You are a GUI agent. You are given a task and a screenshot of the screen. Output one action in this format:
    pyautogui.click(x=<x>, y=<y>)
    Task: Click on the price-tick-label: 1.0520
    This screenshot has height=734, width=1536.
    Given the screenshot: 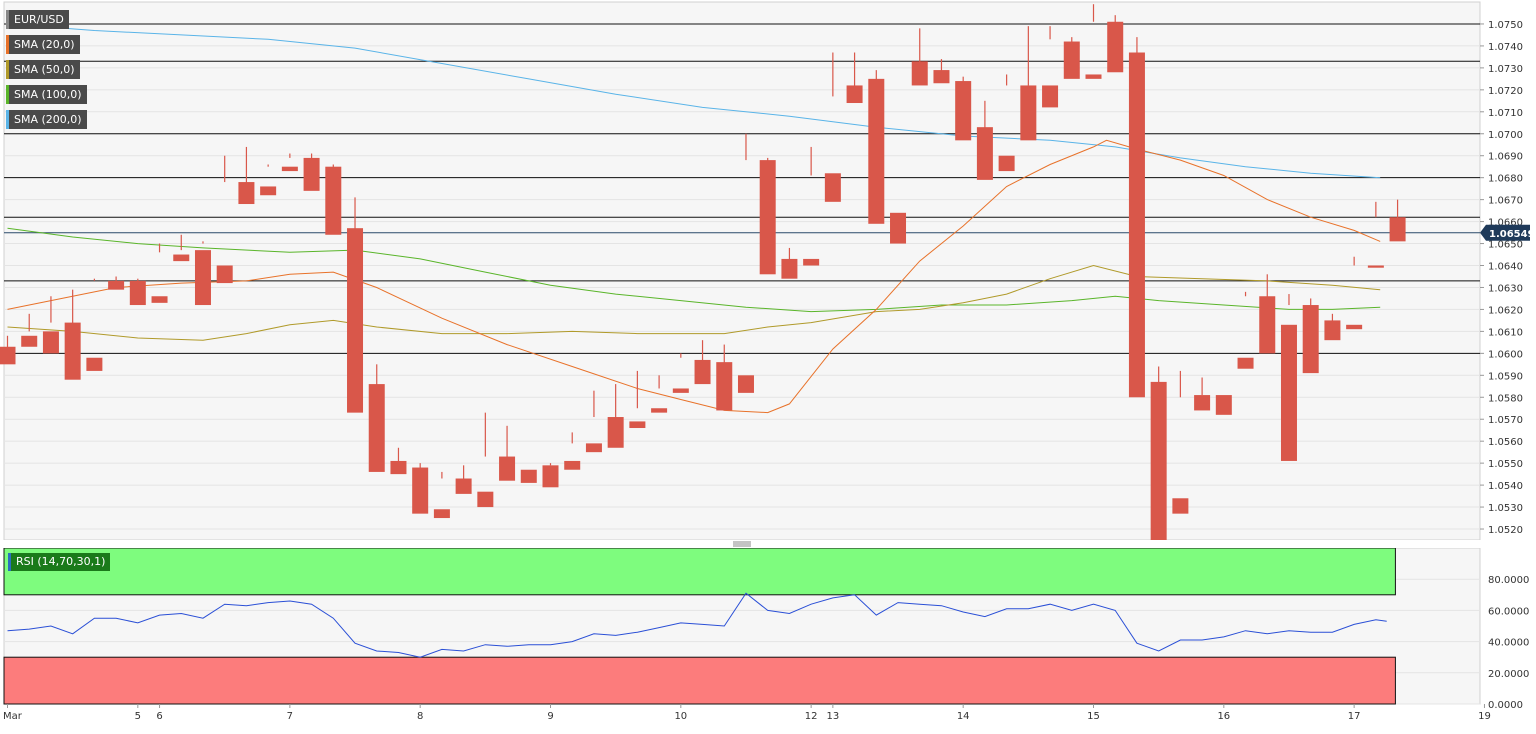 What is the action you would take?
    pyautogui.click(x=1505, y=530)
    